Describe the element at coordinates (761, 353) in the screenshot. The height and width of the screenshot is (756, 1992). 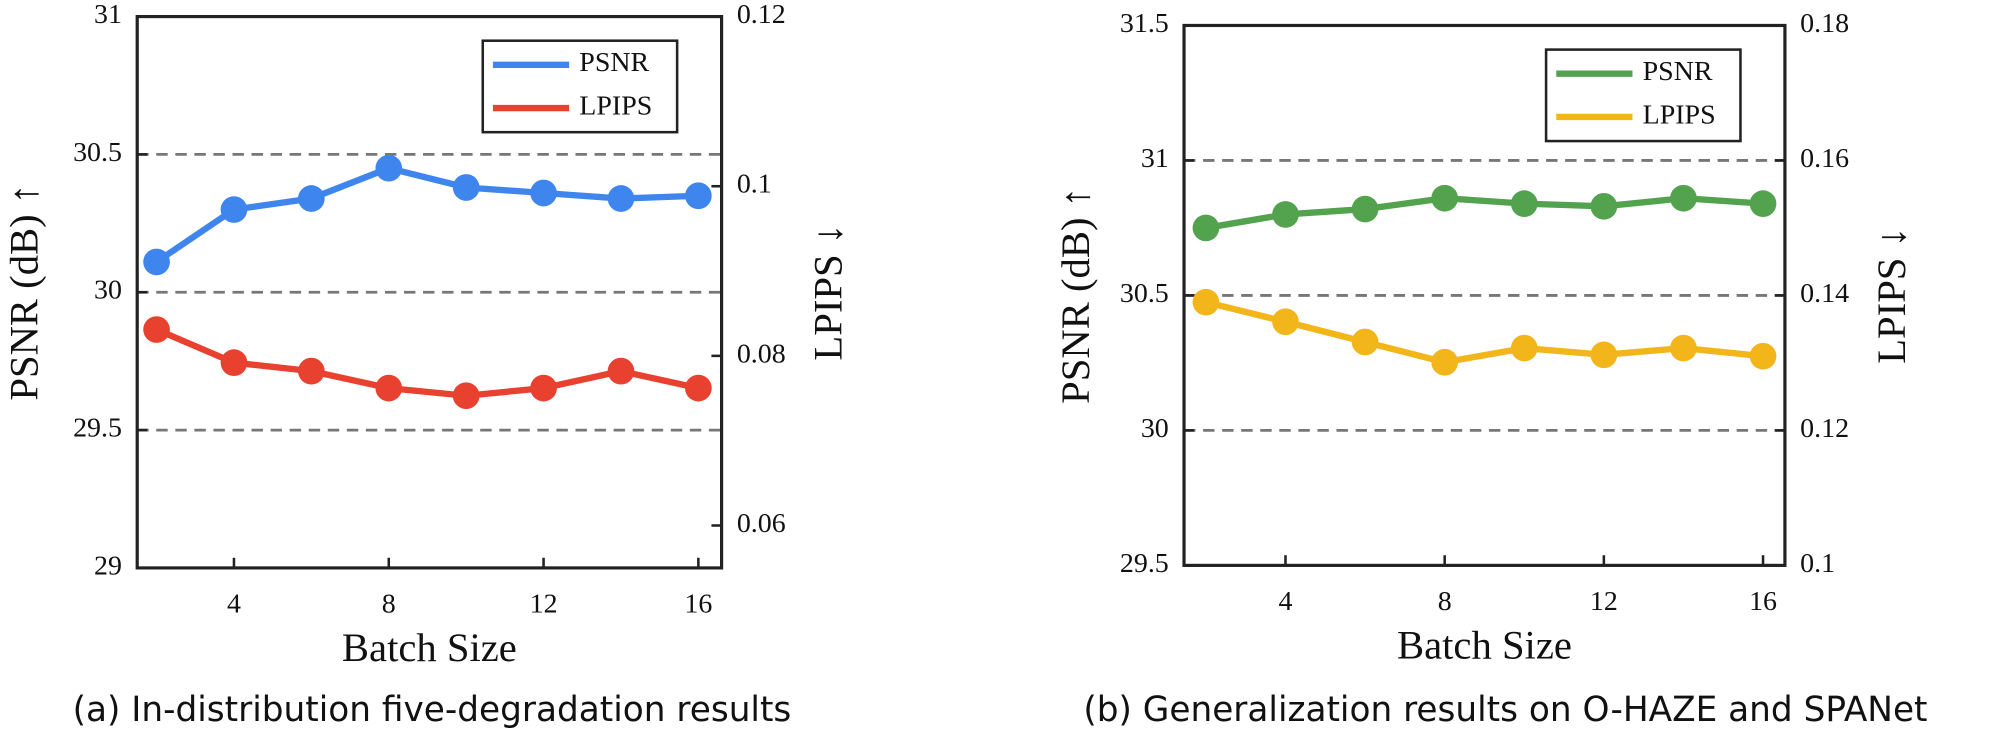
I see `y2-tick-label: 0.08` at that location.